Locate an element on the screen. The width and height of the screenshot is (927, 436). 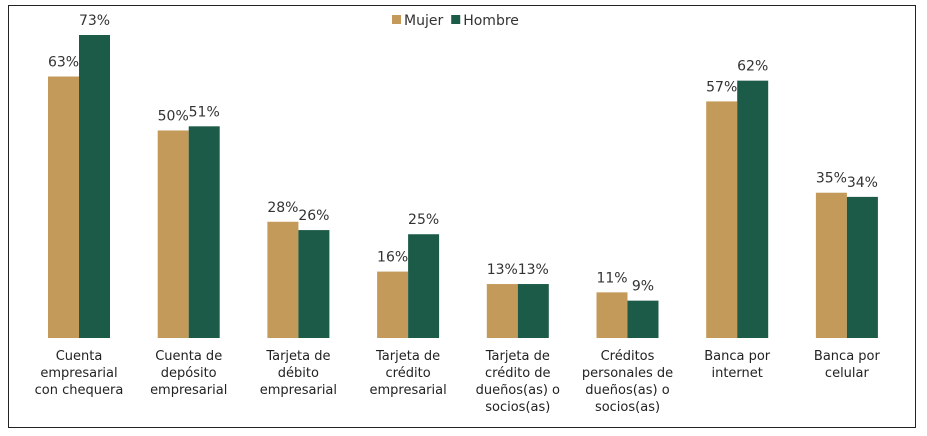
value-label: 63% is located at coordinates (63, 63).